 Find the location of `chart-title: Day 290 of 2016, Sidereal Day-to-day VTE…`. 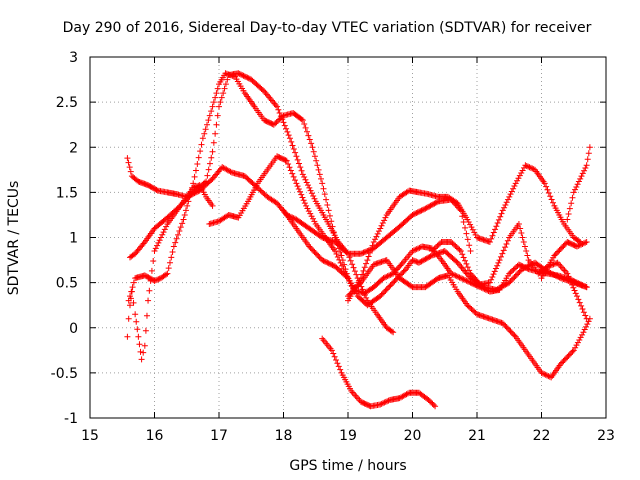

chart-title: Day 290 of 2016, Sidereal Day-to-day VTE… is located at coordinates (327, 28).